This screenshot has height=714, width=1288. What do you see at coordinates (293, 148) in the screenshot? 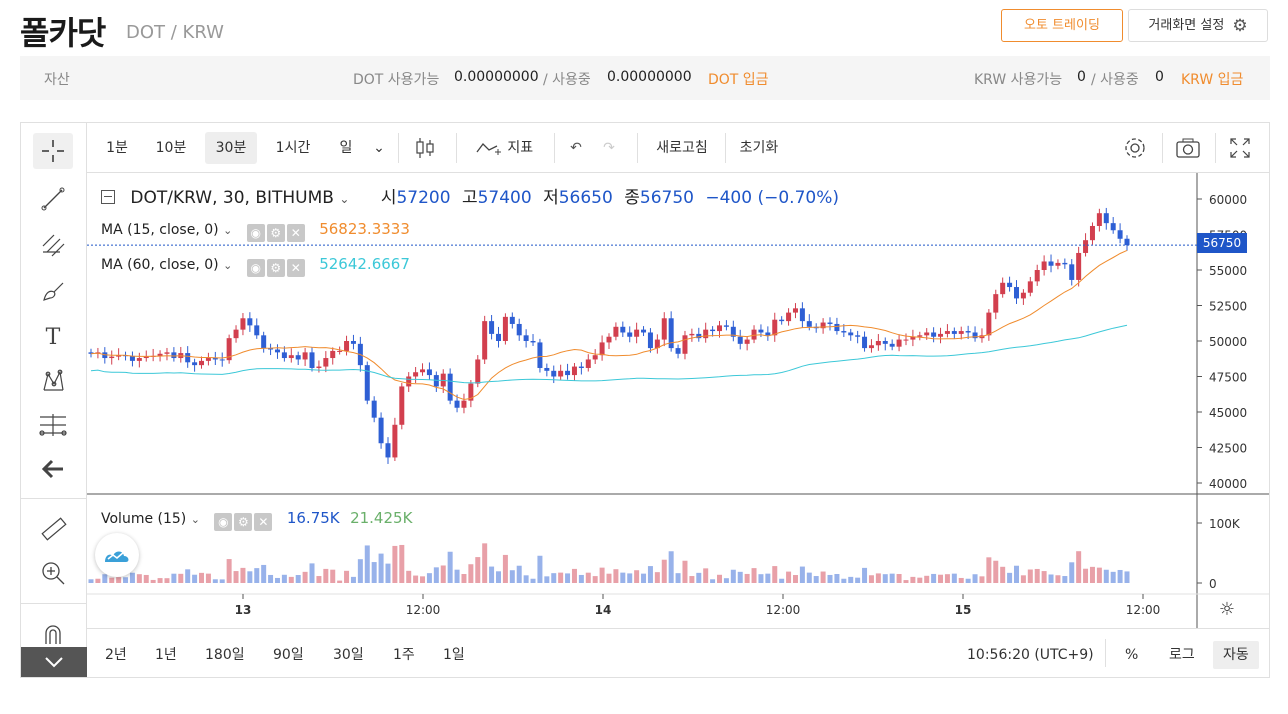
I see `interval-1h: 1시간` at bounding box center [293, 148].